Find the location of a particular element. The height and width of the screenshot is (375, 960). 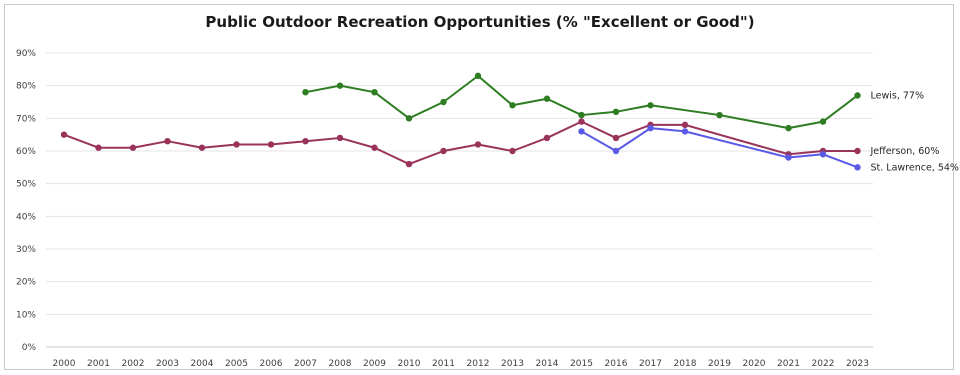

y-tick-label: 0% is located at coordinates (29, 348).